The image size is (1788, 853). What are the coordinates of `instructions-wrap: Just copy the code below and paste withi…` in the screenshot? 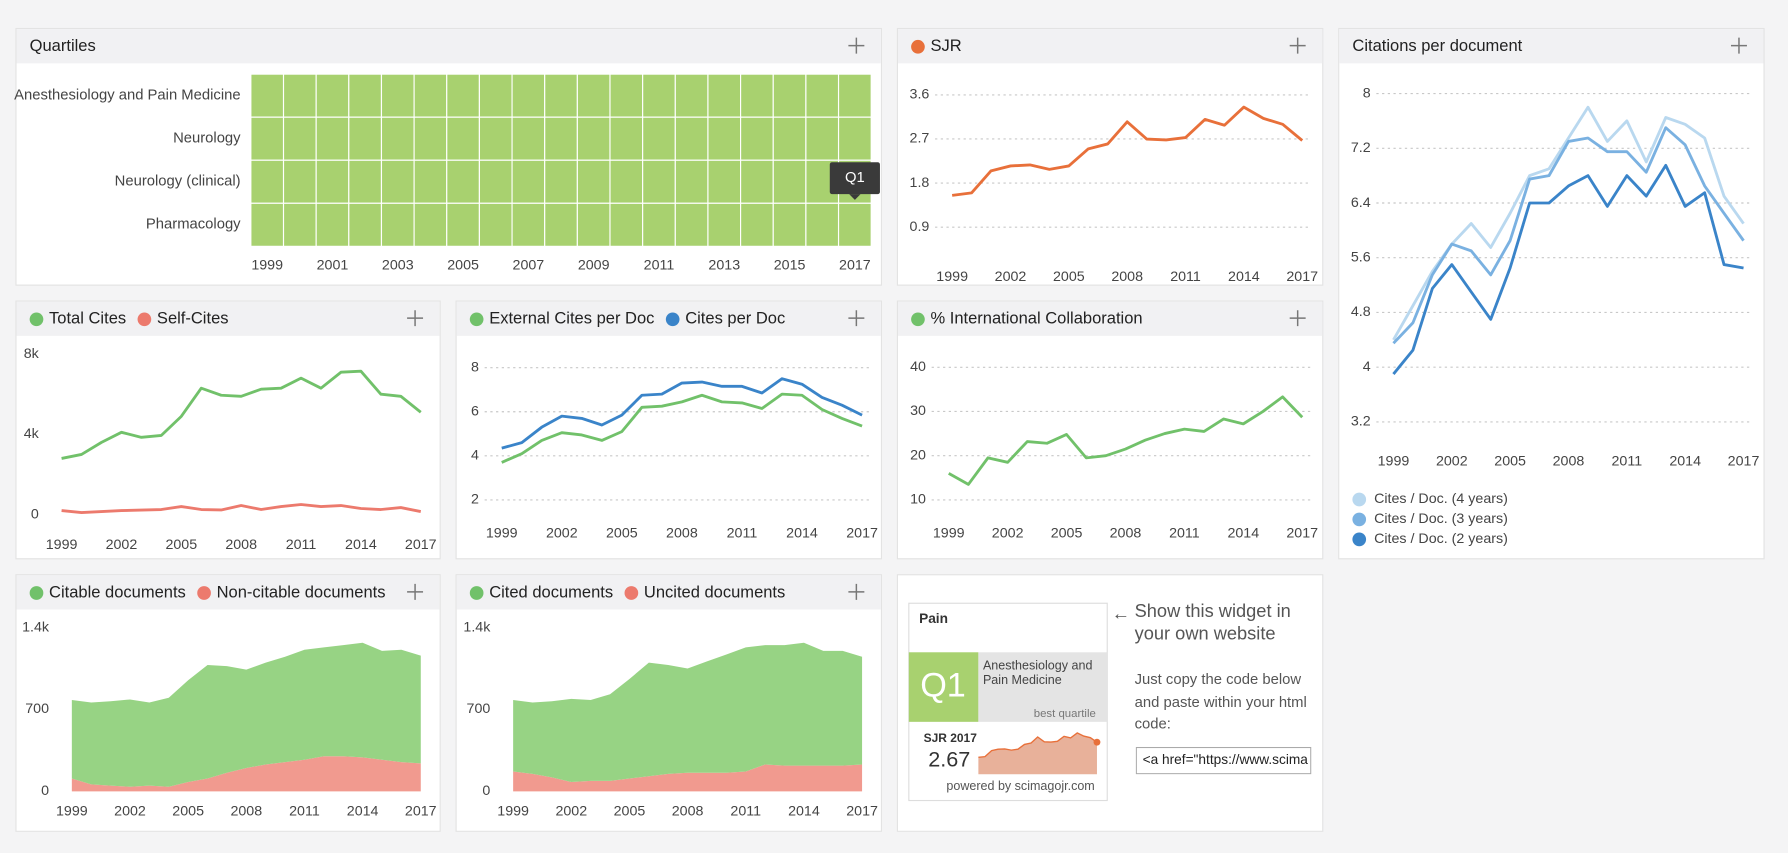 It's located at (1220, 701).